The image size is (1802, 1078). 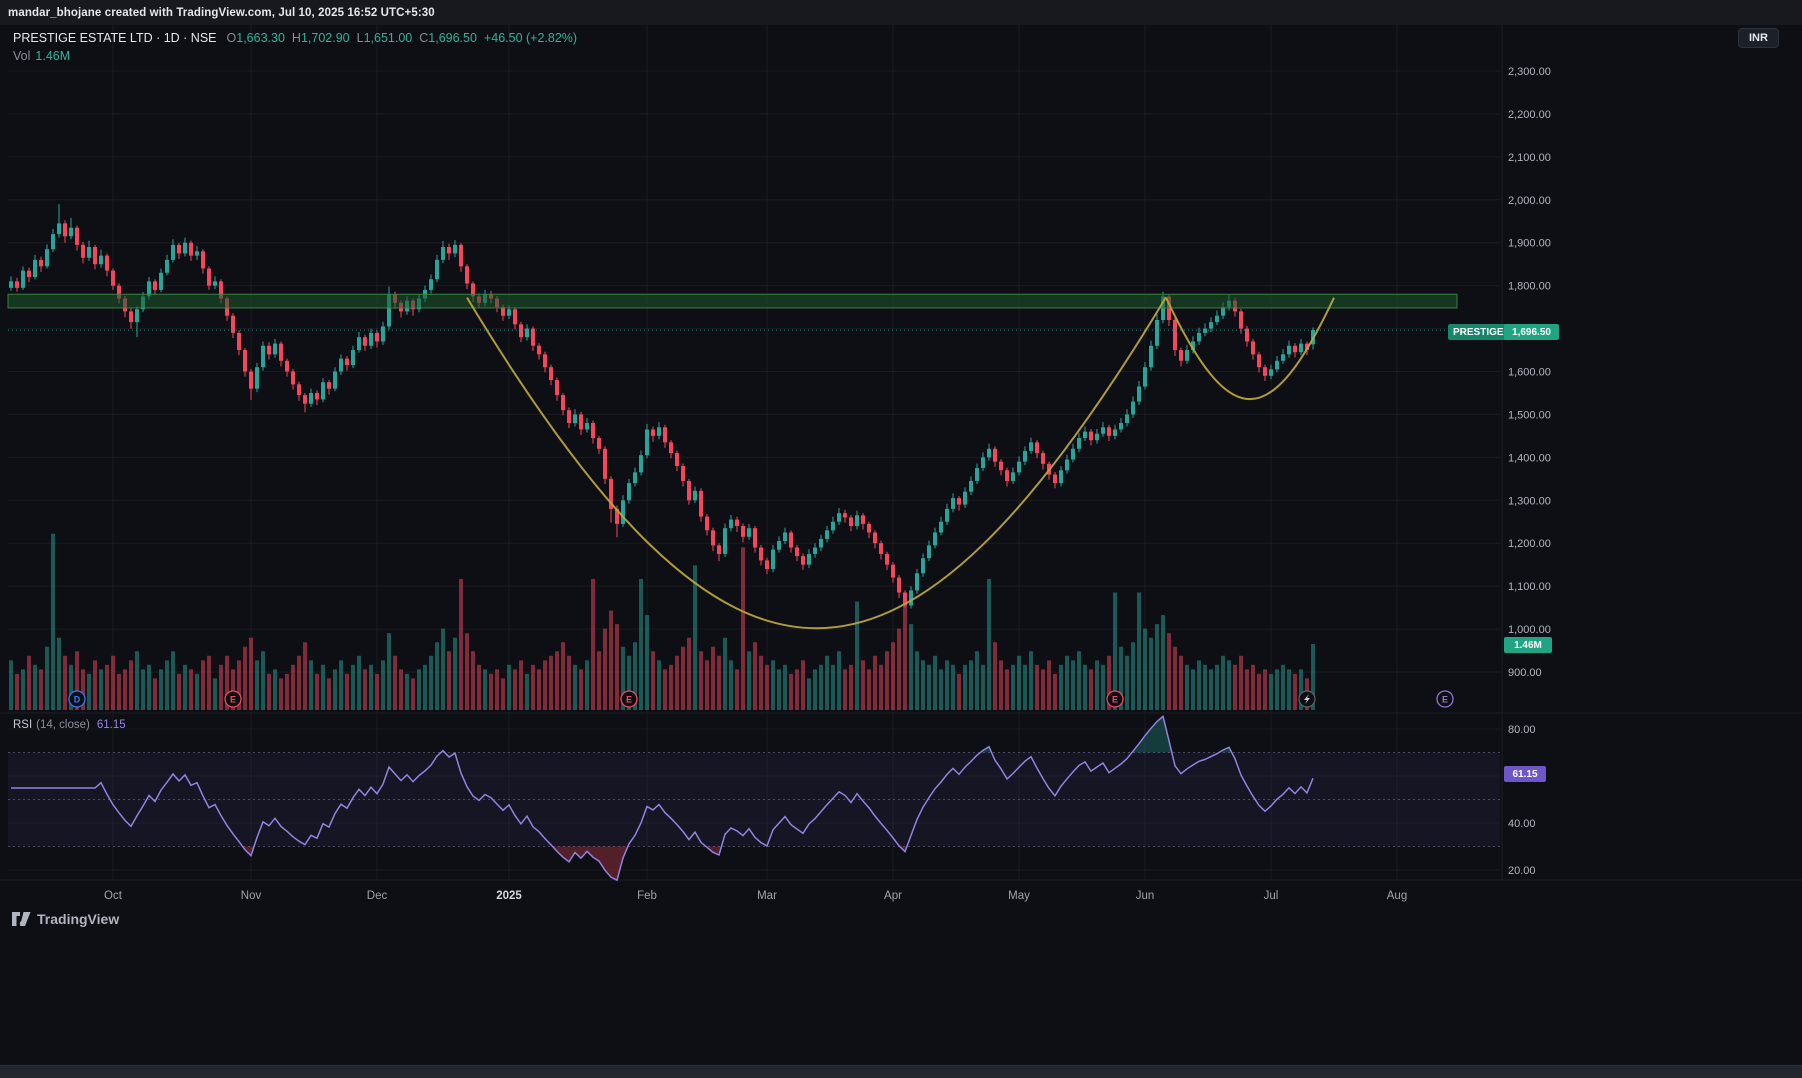 I want to click on volume-label: Vol, so click(x=22, y=56).